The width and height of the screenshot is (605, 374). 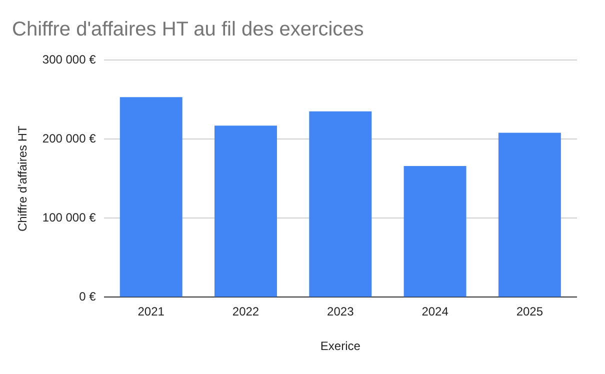 What do you see at coordinates (246, 311) in the screenshot?
I see `x-tick-label: 2022` at bounding box center [246, 311].